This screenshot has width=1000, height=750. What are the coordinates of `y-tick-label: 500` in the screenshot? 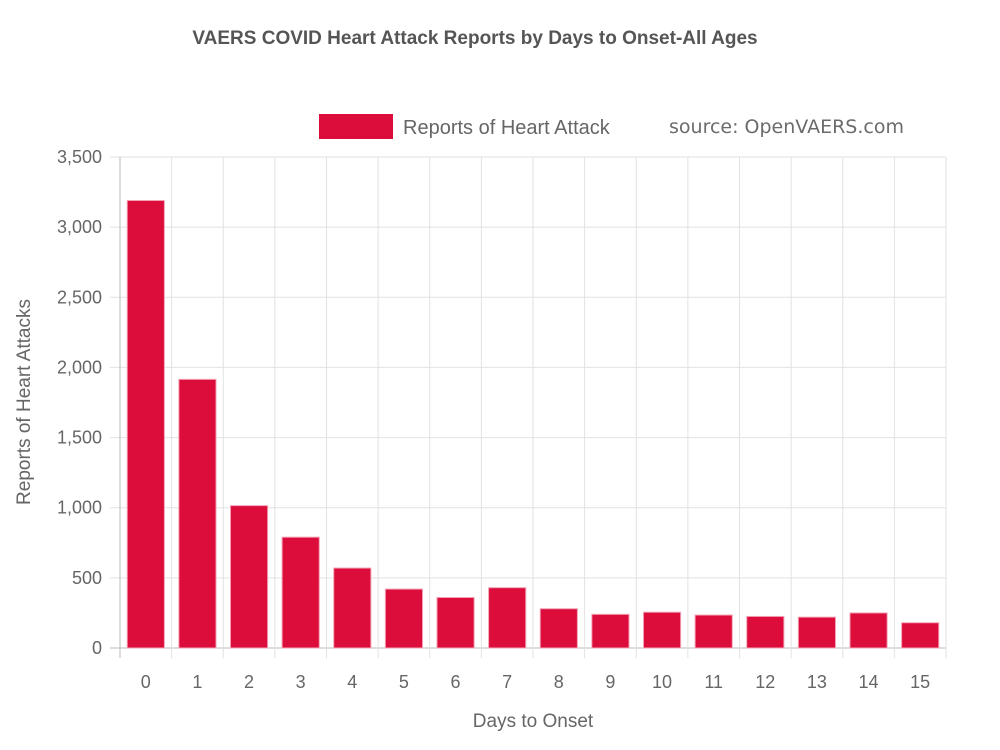 It's located at (87, 578).